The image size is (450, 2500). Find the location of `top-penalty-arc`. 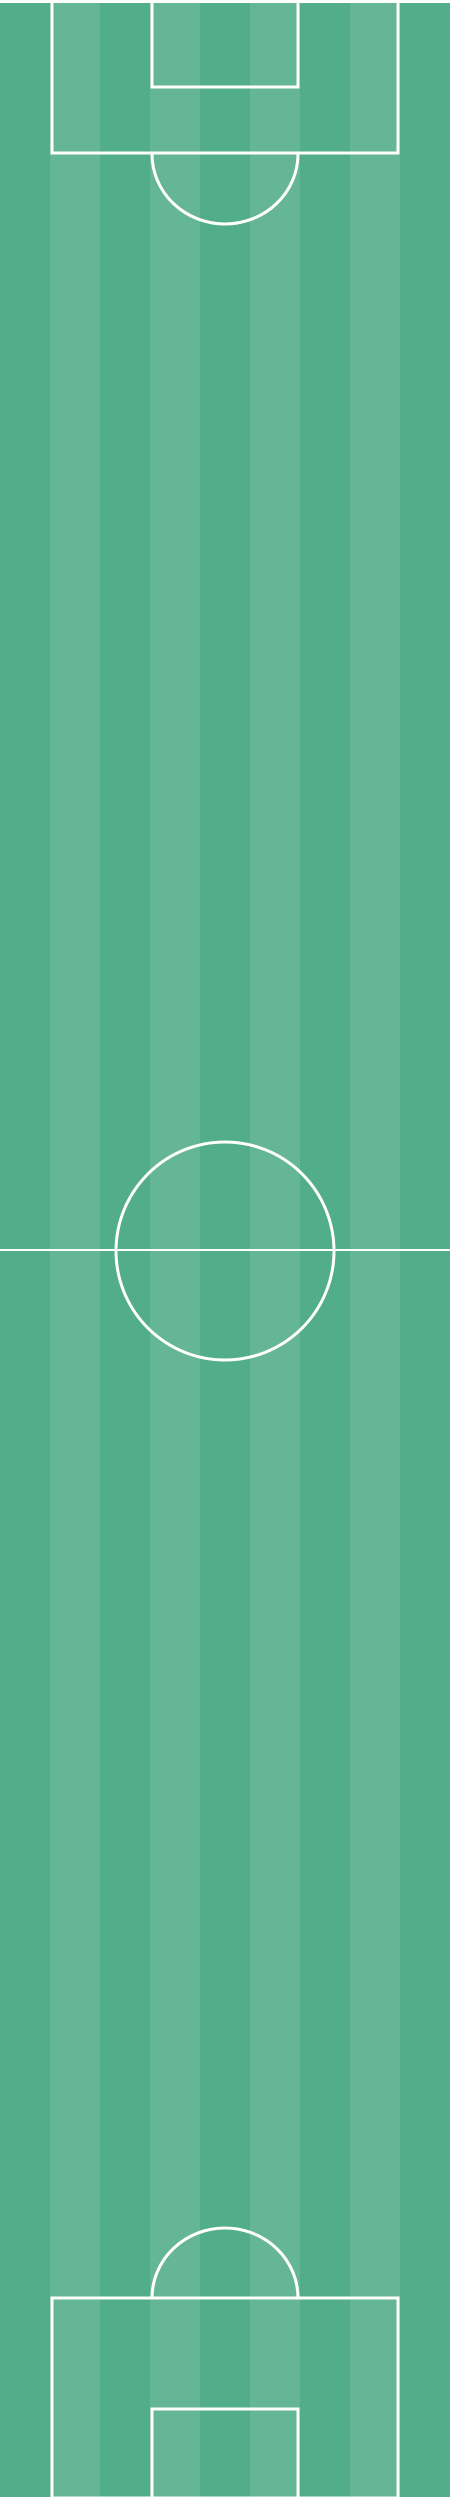

top-penalty-arc is located at coordinates (225, 189).